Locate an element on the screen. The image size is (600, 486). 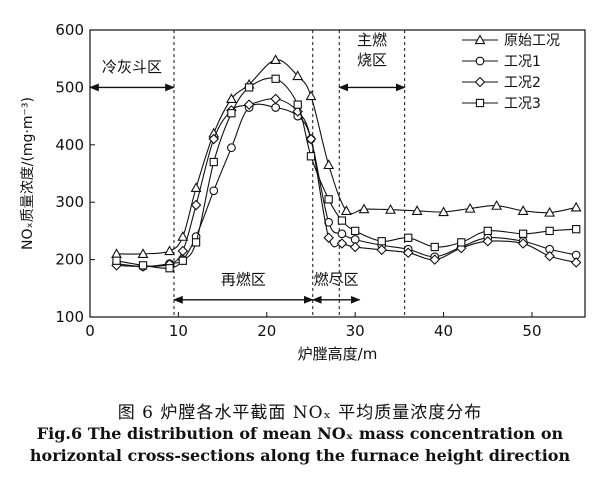
legend-label: 工况2 is located at coordinates (522, 83).